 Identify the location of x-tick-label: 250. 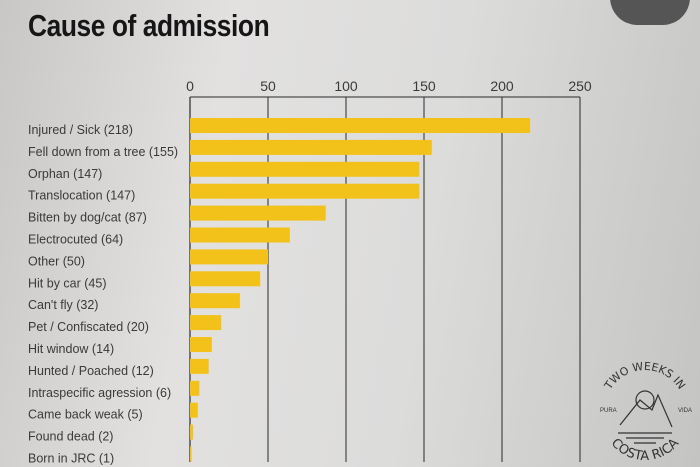
(580, 86).